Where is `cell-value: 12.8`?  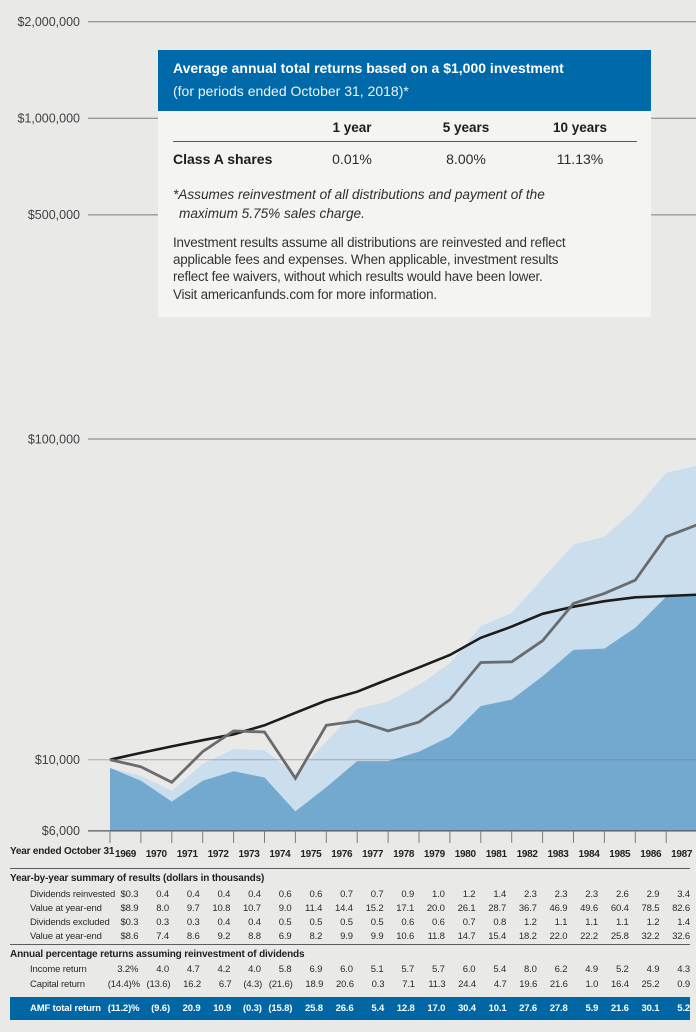
cell-value: 12.8 is located at coordinates (405, 1009).